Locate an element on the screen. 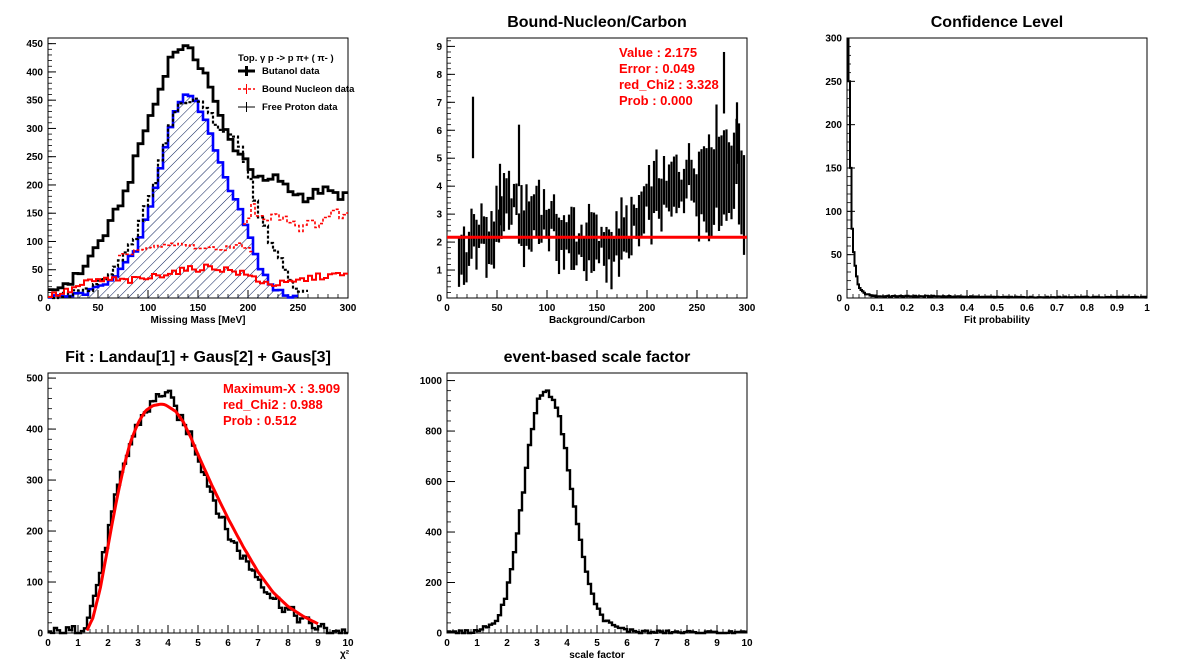  x-tick-label: 200 is located at coordinates (647, 308).